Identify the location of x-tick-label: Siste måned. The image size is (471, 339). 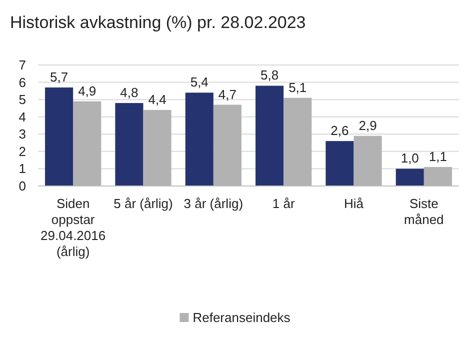
(424, 211).